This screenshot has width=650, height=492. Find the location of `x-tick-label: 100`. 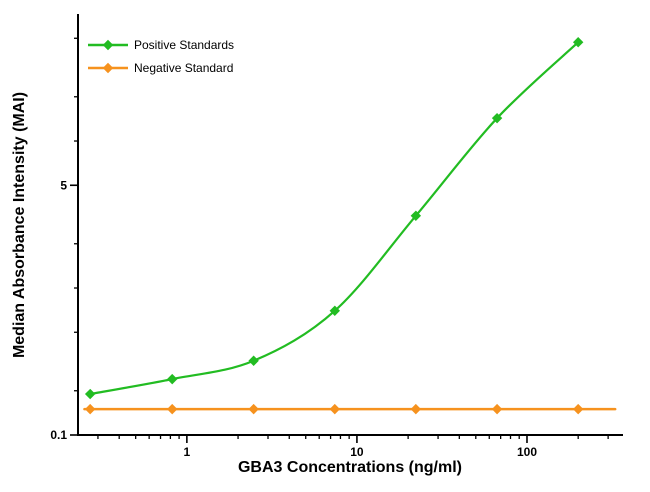

x-tick-label: 100 is located at coordinates (527, 452).